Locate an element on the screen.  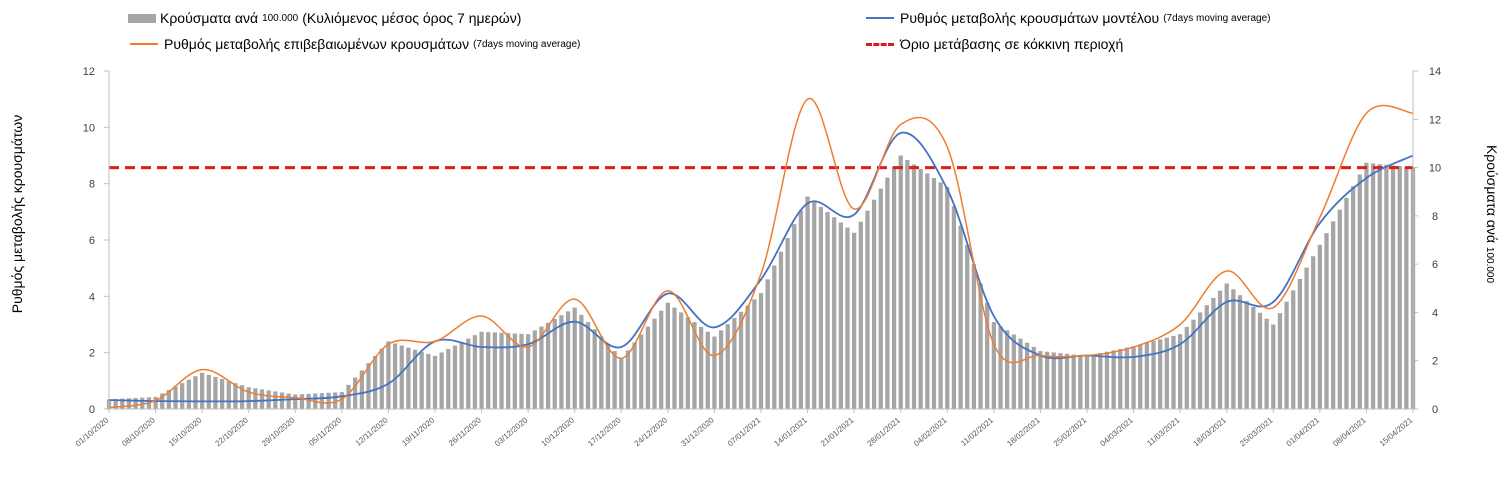
legend-bars-small: 100.000 is located at coordinates (280, 18).